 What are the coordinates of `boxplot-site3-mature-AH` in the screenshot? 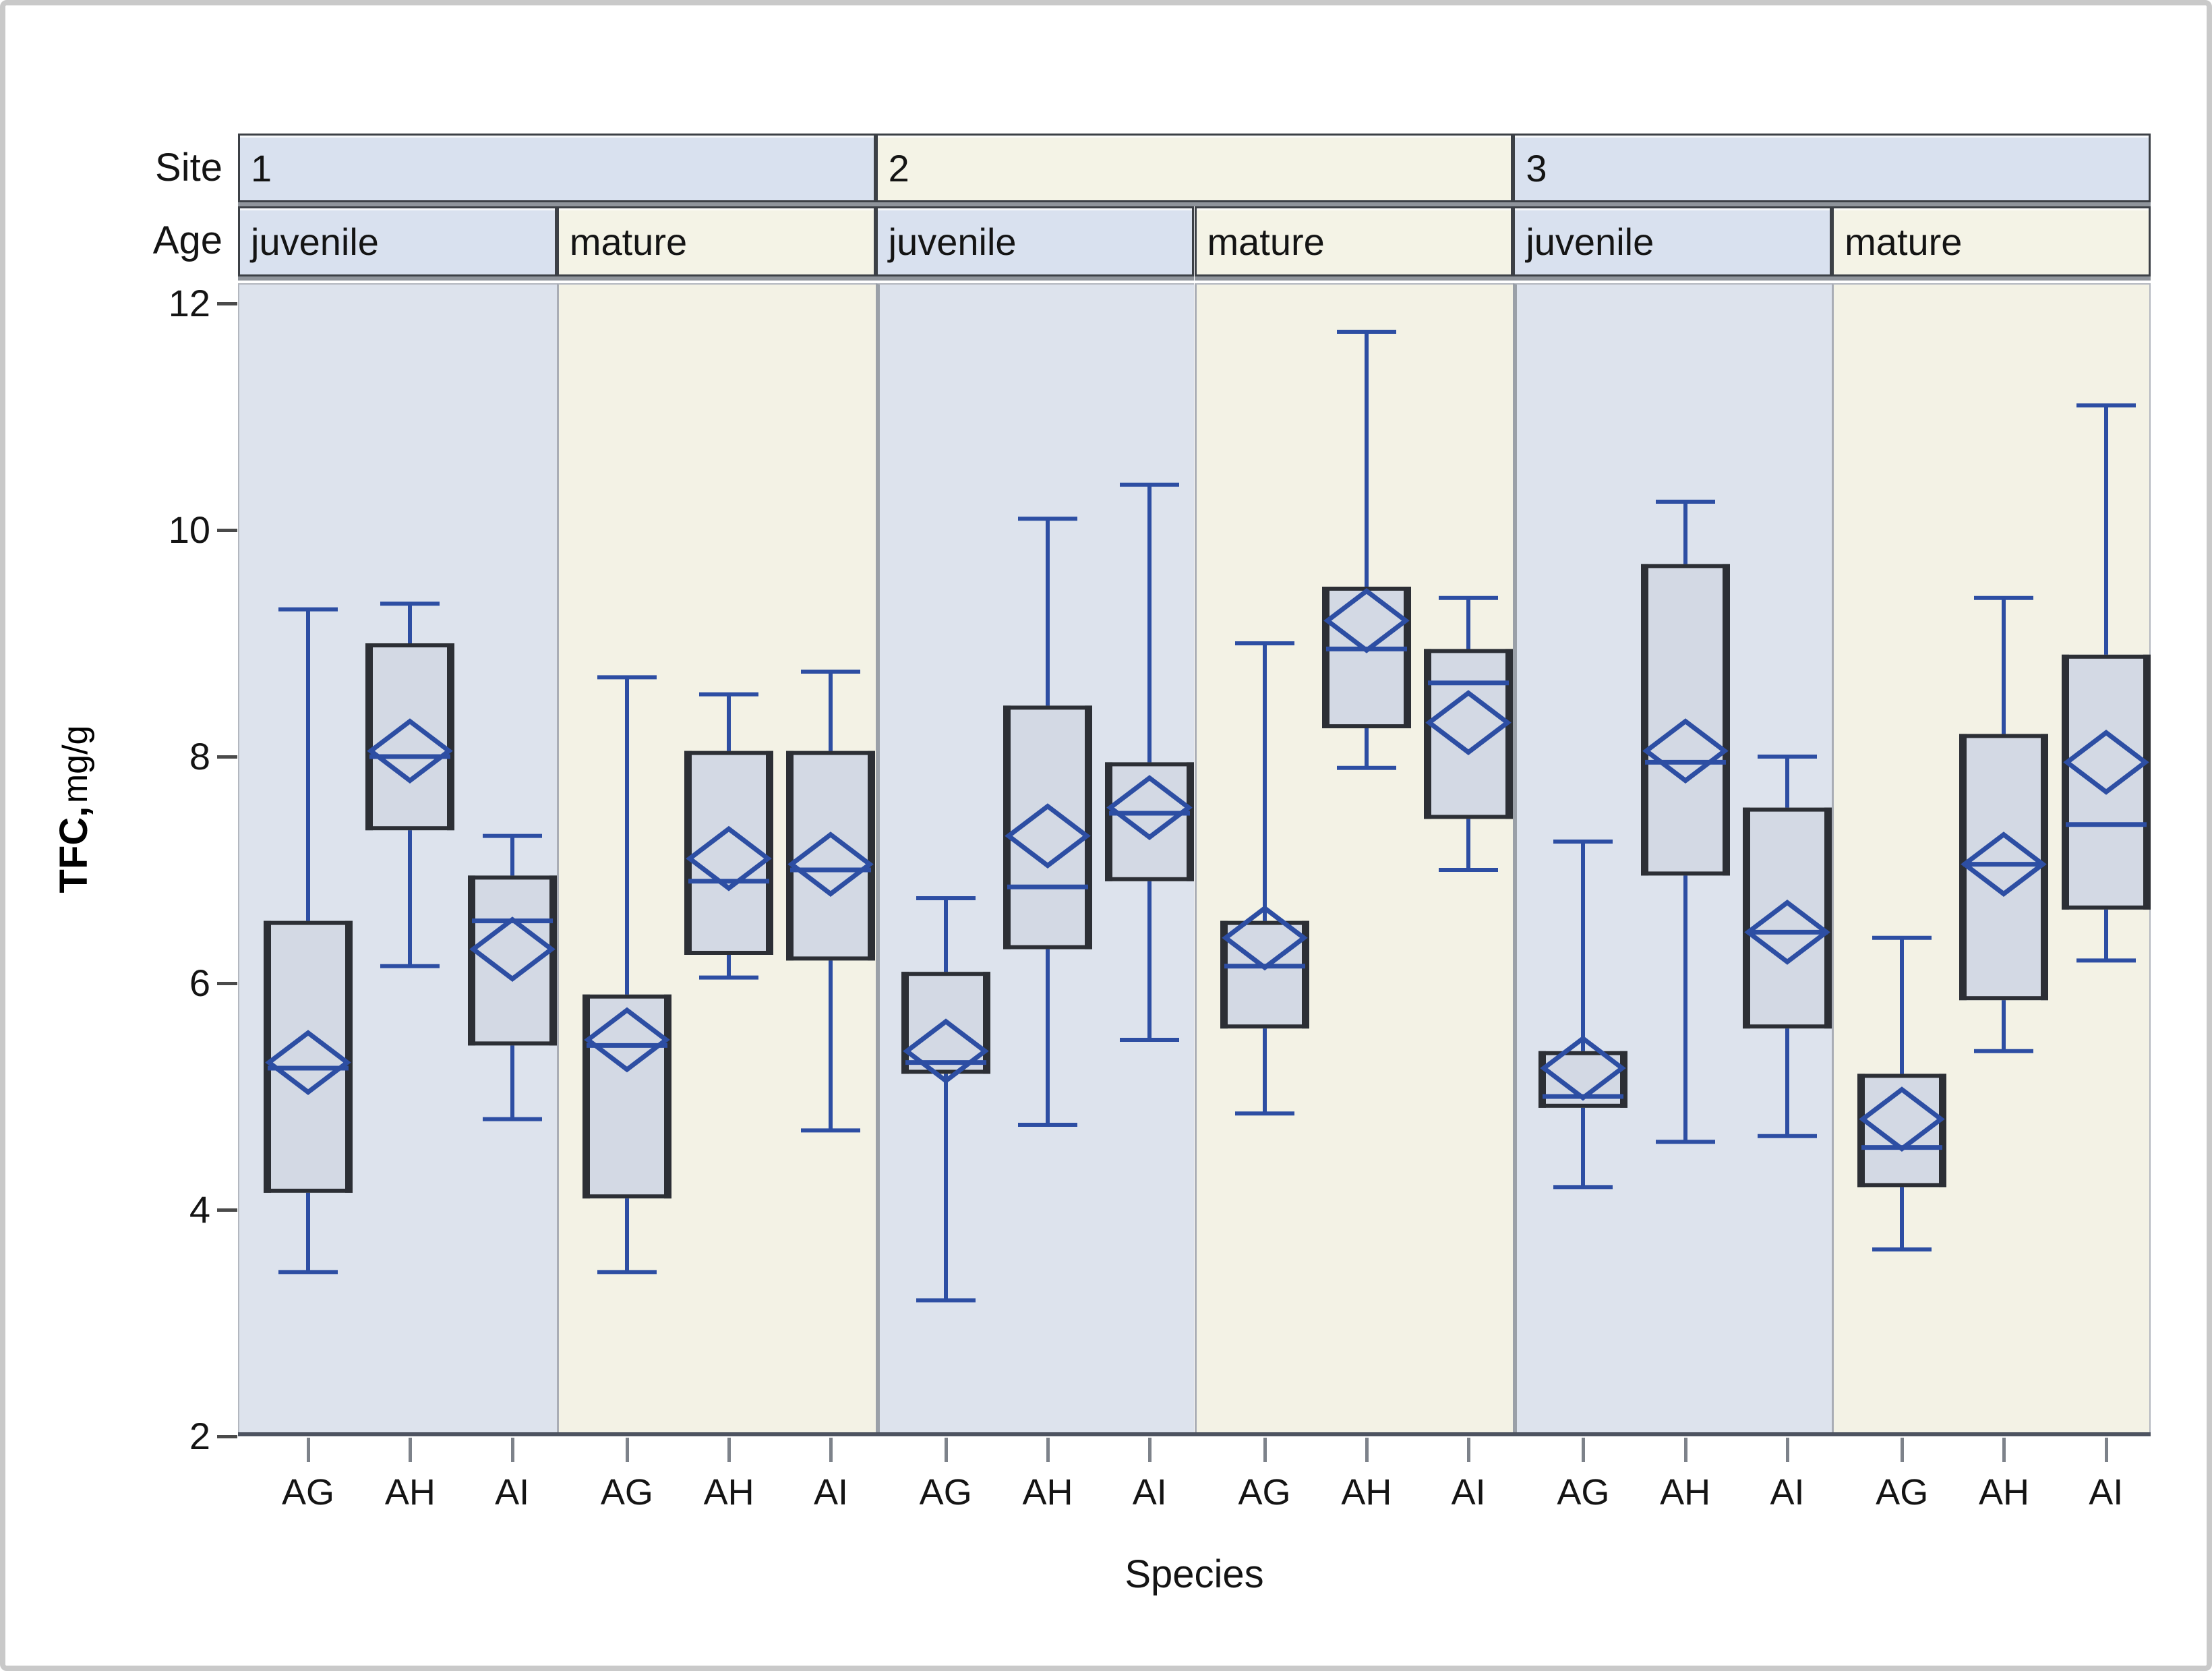 It's located at (2004, 824).